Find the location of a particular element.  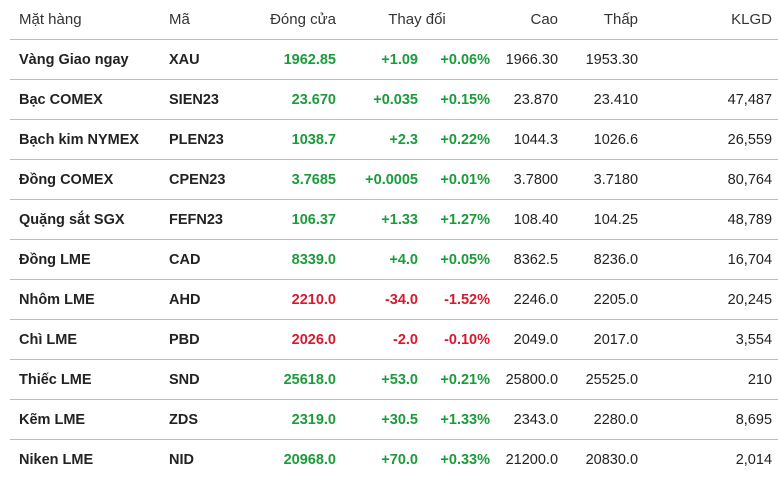

cell-close: 2319.0 is located at coordinates (291, 419).